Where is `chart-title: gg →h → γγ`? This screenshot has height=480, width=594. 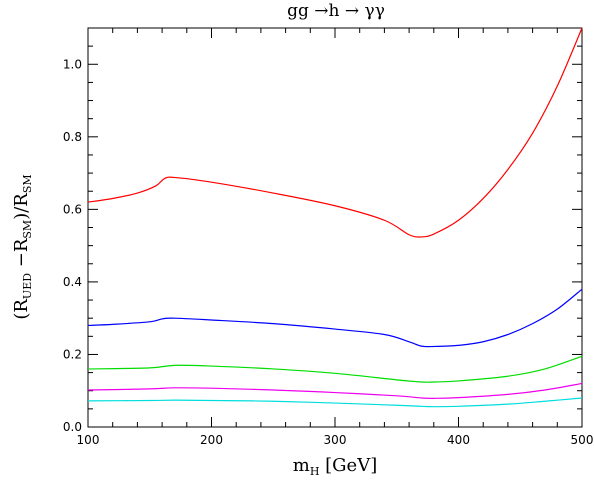
chart-title: gg →h → γγ is located at coordinates (336, 11).